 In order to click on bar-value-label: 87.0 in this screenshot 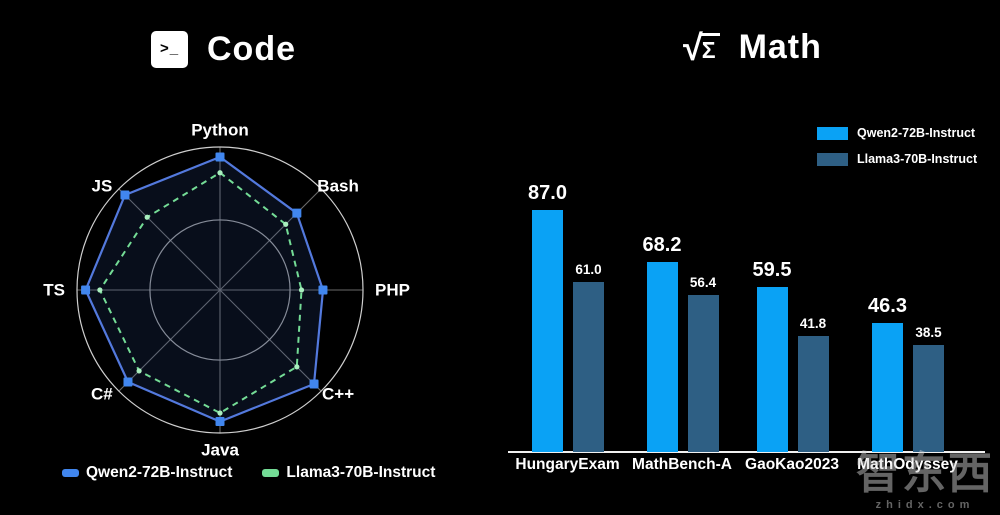, I will do `click(547, 193)`.